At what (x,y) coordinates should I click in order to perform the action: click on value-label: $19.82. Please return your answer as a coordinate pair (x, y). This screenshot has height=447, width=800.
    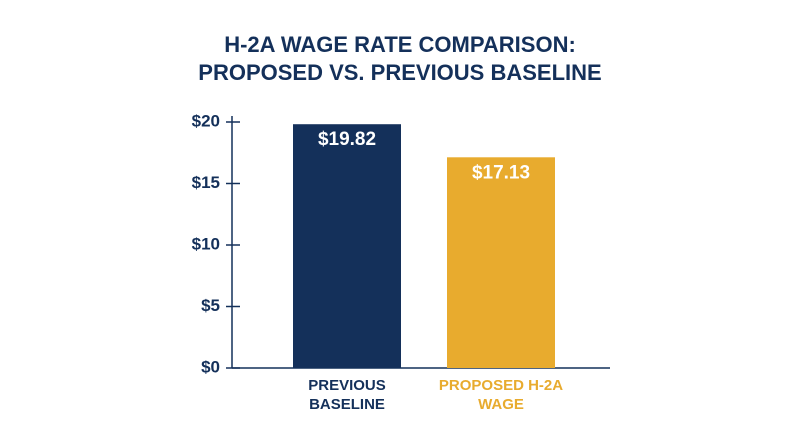
    Looking at the image, I should click on (347, 139).